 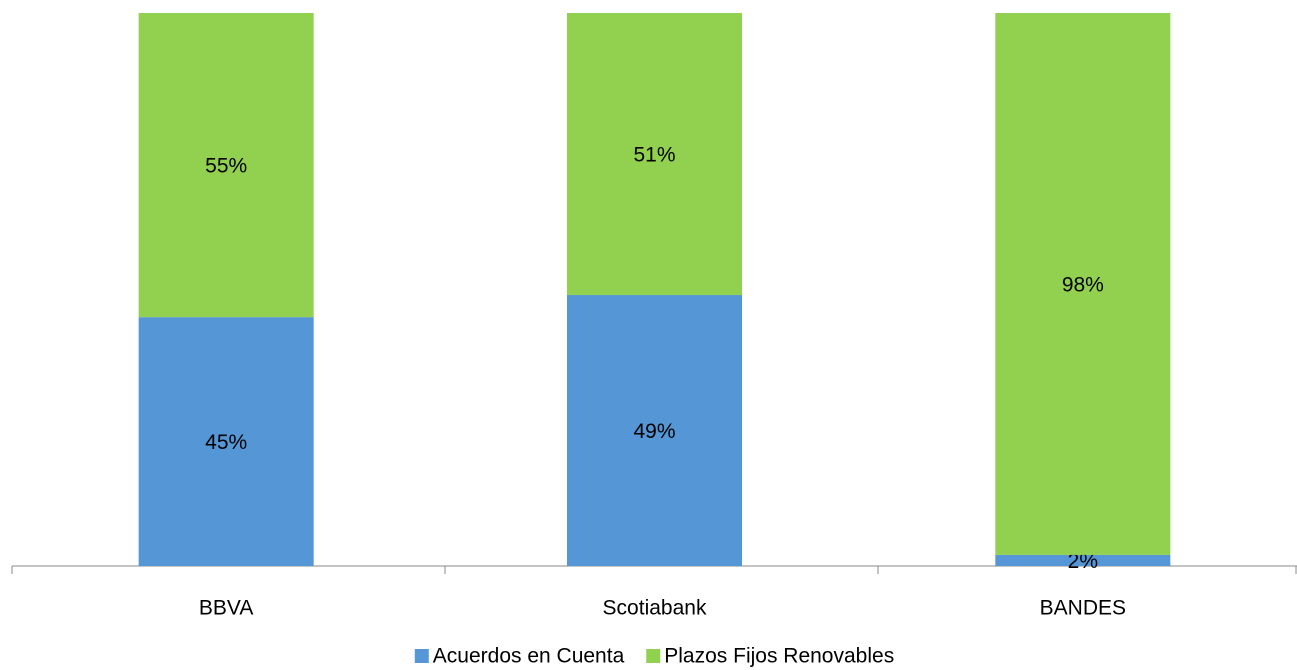 I want to click on value-label: 98%, so click(x=1083, y=285).